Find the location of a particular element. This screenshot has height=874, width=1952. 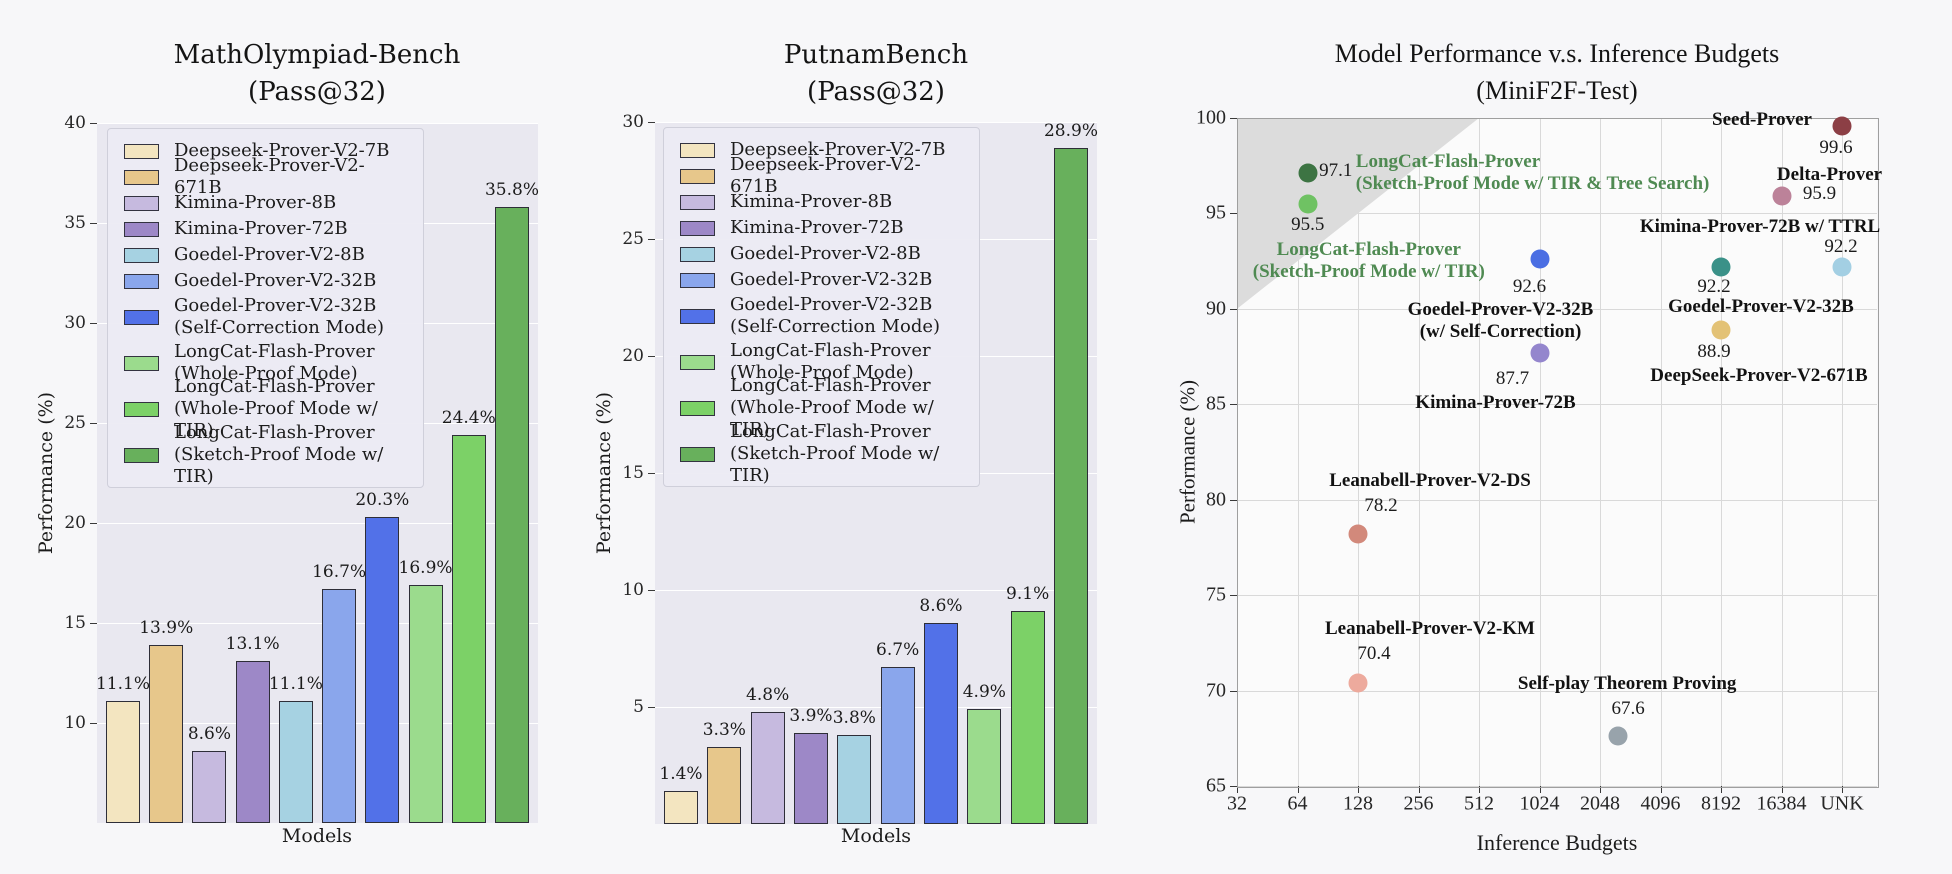

legend-label-line: Deepseek-Prover-V2-671B is located at coordinates (825, 175).